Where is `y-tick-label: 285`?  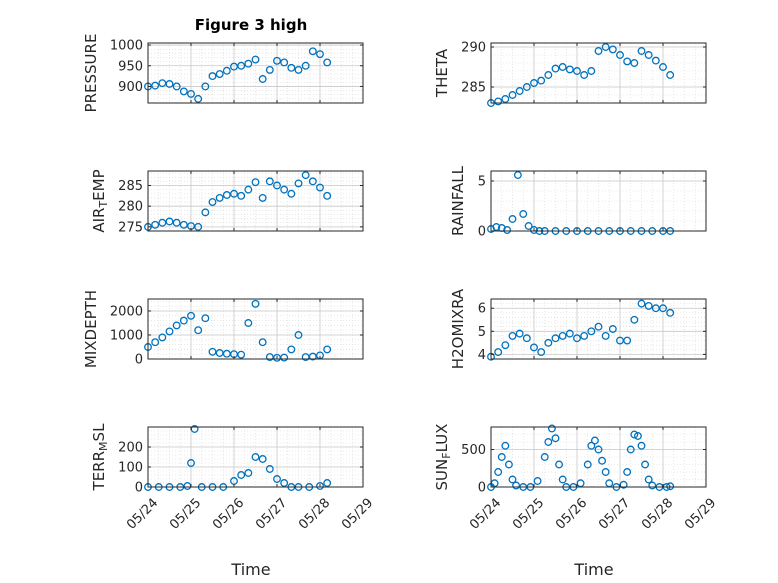 y-tick-label: 285 is located at coordinates (130, 186).